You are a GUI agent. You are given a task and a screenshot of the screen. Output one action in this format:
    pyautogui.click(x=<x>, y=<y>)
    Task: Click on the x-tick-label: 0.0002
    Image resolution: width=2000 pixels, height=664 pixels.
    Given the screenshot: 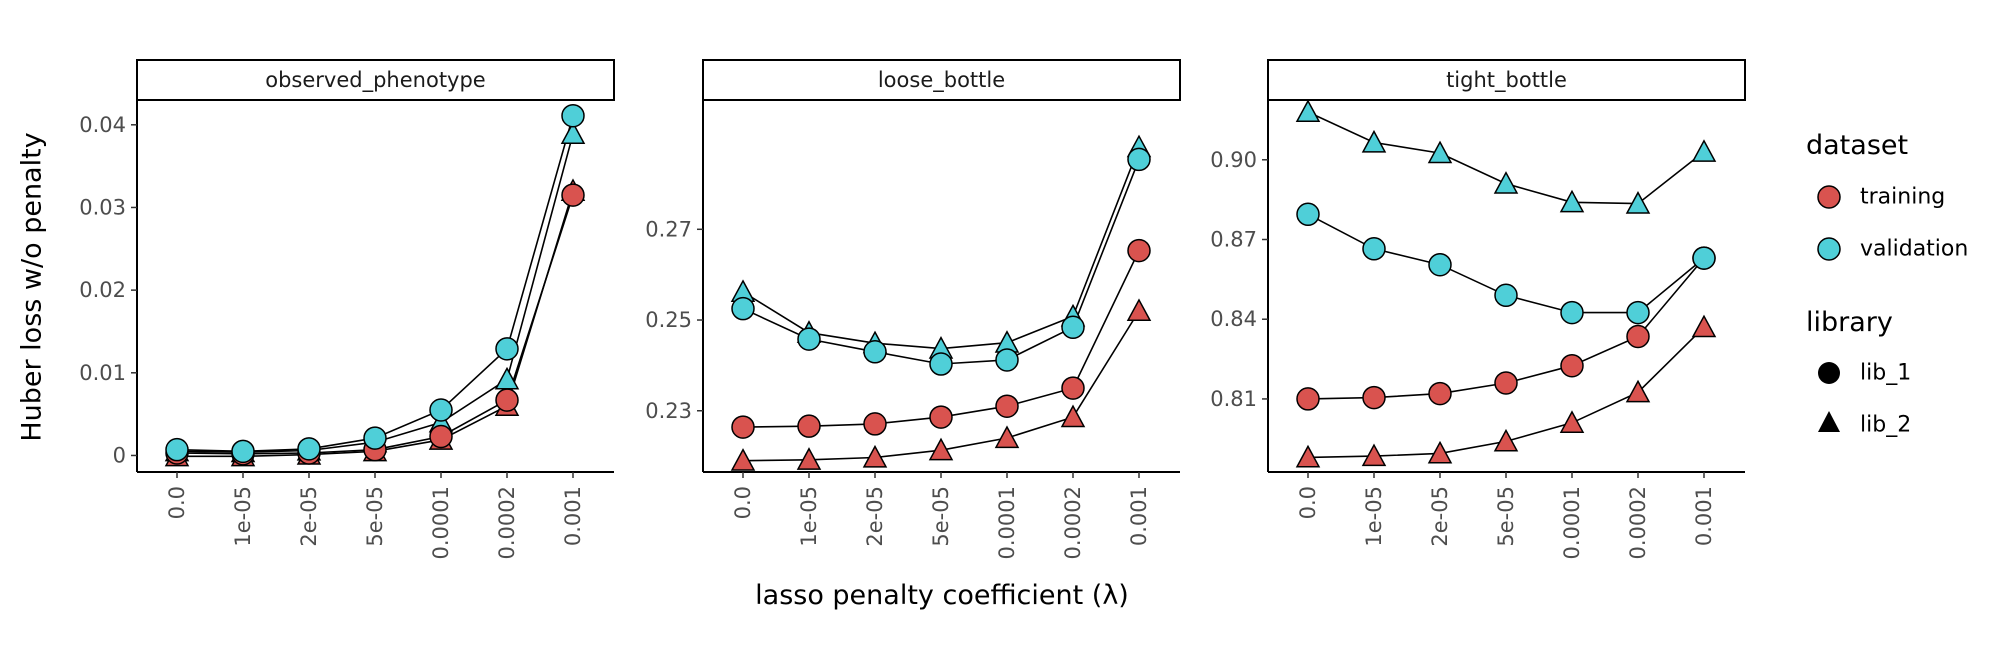 What is the action you would take?
    pyautogui.click(x=1073, y=522)
    